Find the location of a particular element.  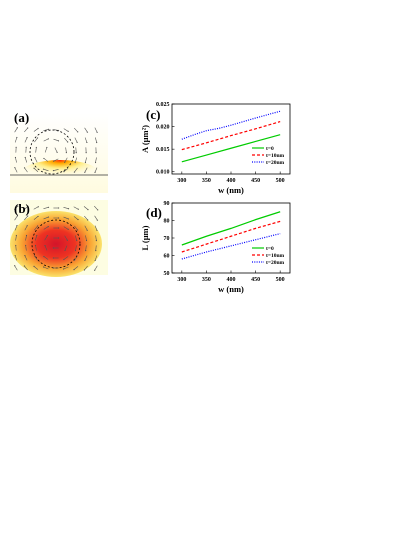

y-tick-label: 80 is located at coordinates (167, 222).